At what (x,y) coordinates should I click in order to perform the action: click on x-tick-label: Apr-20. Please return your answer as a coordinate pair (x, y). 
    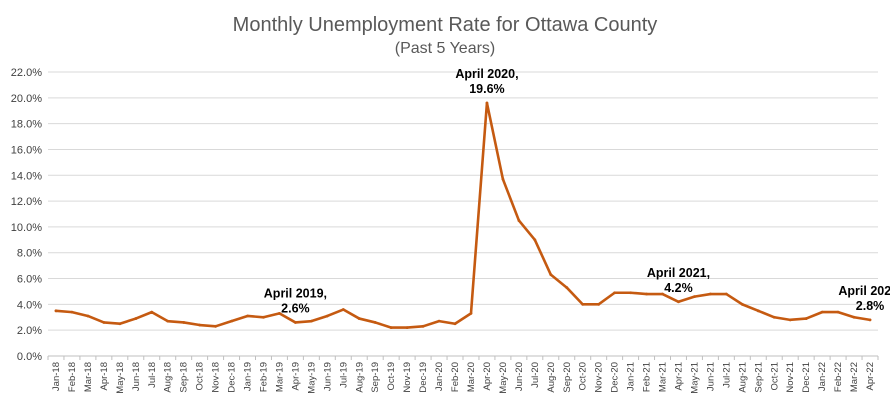
    Looking at the image, I should click on (487, 376).